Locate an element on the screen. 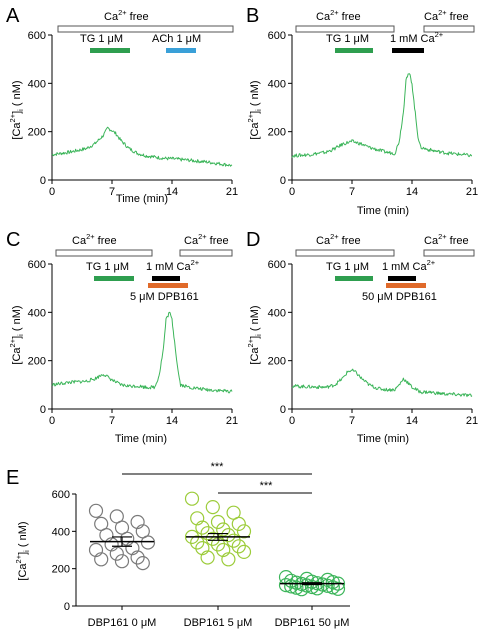 The width and height of the screenshot is (480, 641). ca-free-label: Ca2+ free is located at coordinates (94, 239).